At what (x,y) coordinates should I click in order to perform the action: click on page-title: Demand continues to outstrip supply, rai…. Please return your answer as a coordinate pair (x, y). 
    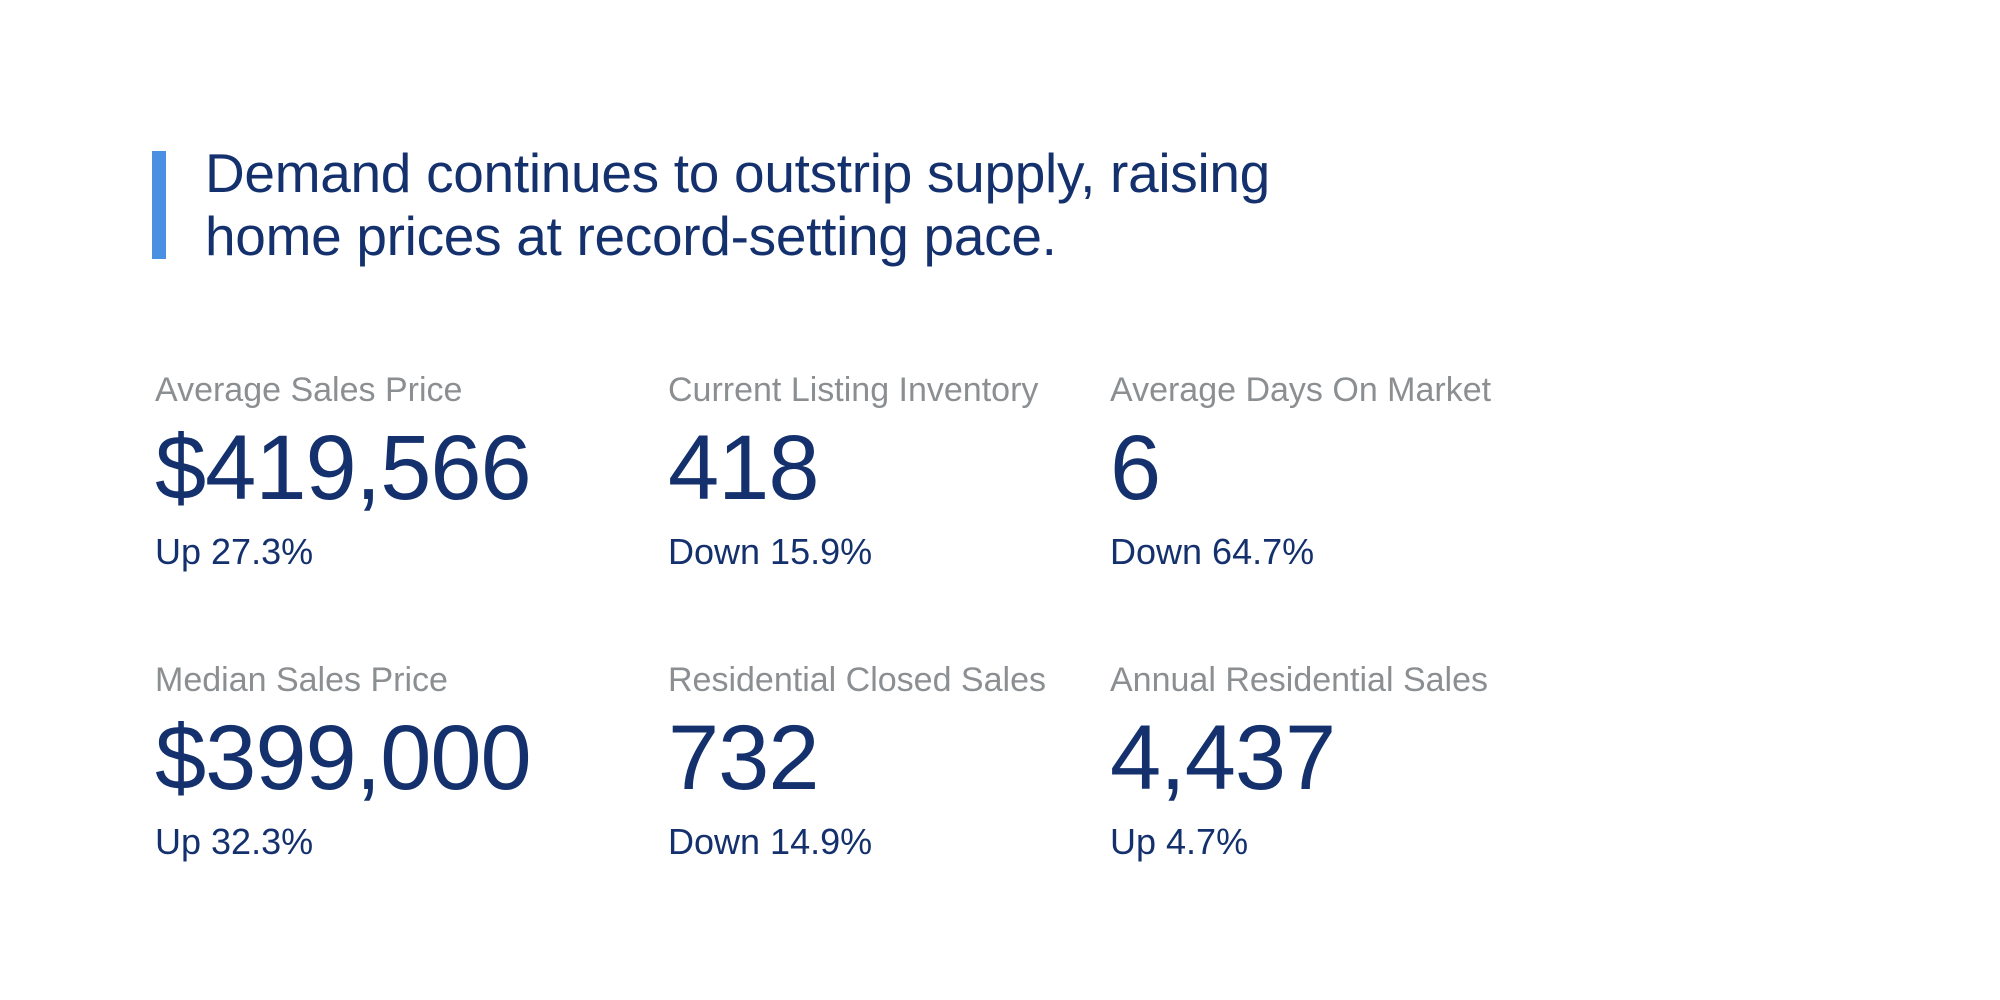
    Looking at the image, I should click on (737, 205).